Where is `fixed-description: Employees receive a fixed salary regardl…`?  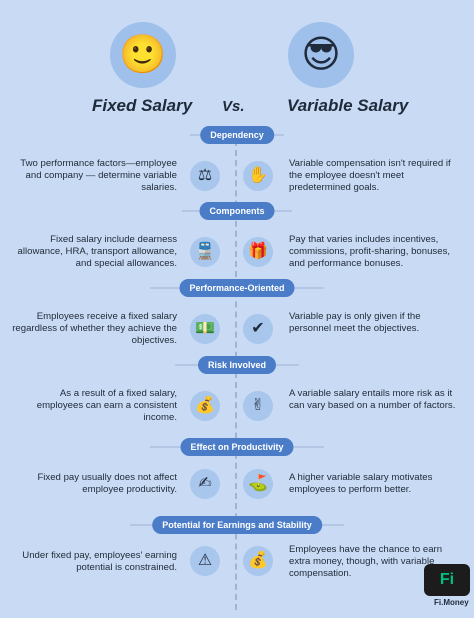 fixed-description: Employees receive a fixed salary regardl… is located at coordinates (94, 328).